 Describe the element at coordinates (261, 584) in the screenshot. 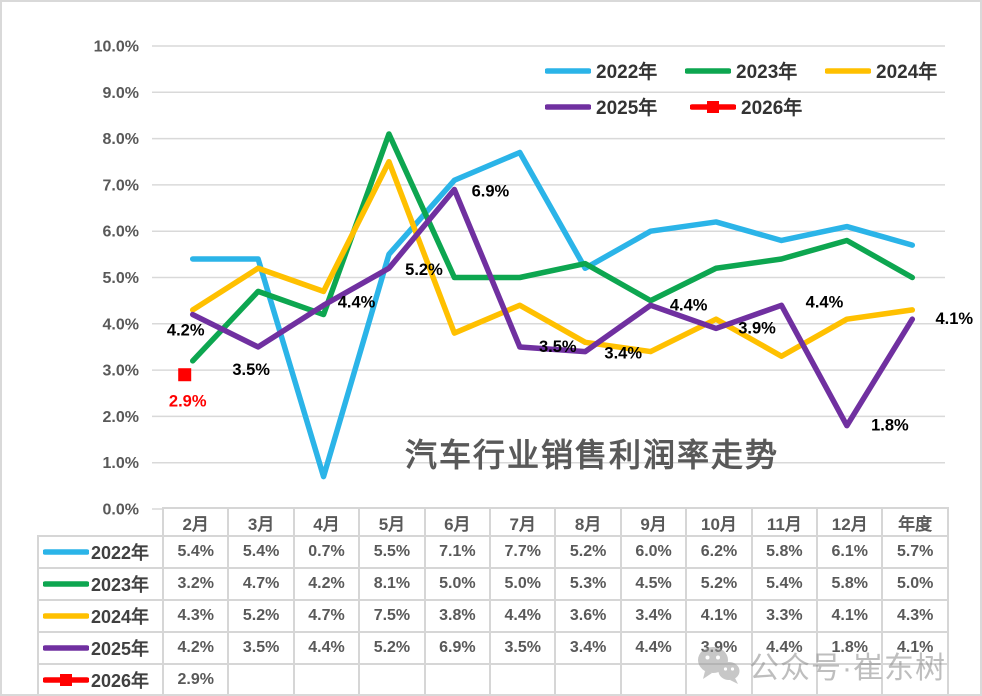

I see `value-cell: 4.7%` at that location.